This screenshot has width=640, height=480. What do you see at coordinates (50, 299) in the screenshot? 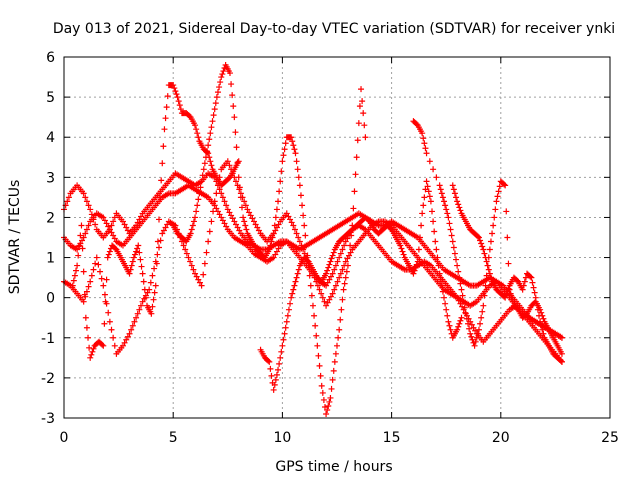
I see `y-tick-label: 0` at bounding box center [50, 299].